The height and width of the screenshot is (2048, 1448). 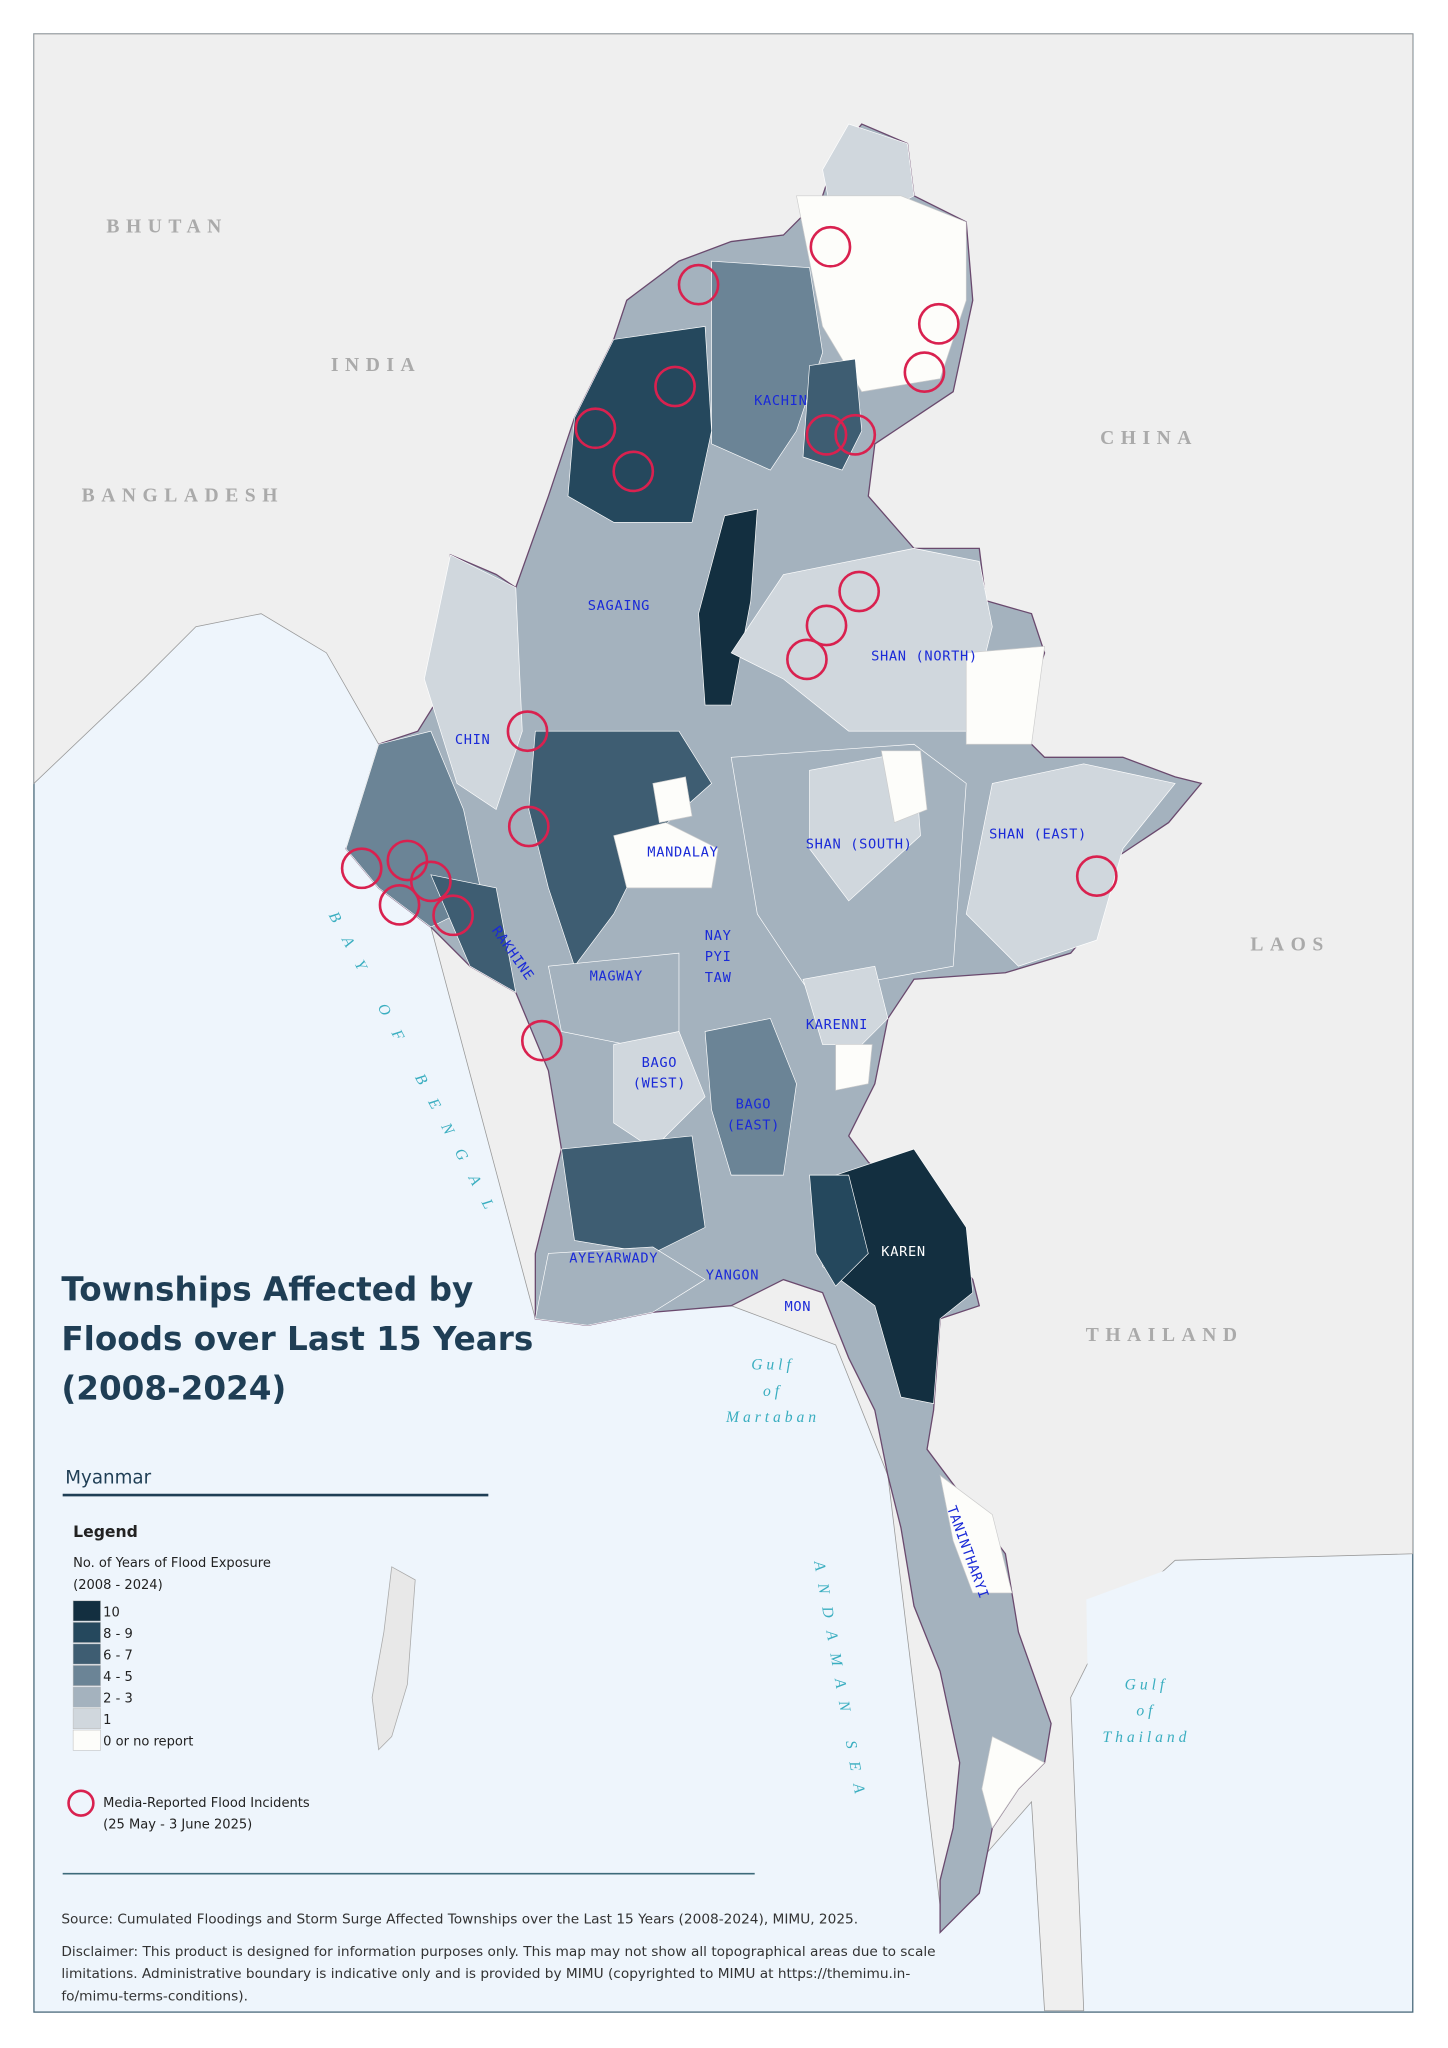 What do you see at coordinates (166, 226) in the screenshot?
I see `country-label: BHUTAN` at bounding box center [166, 226].